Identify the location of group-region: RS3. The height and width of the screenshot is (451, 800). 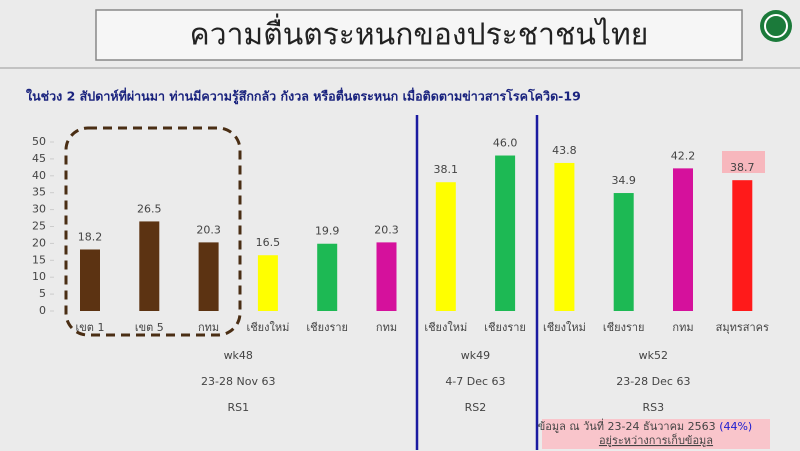
(654, 407).